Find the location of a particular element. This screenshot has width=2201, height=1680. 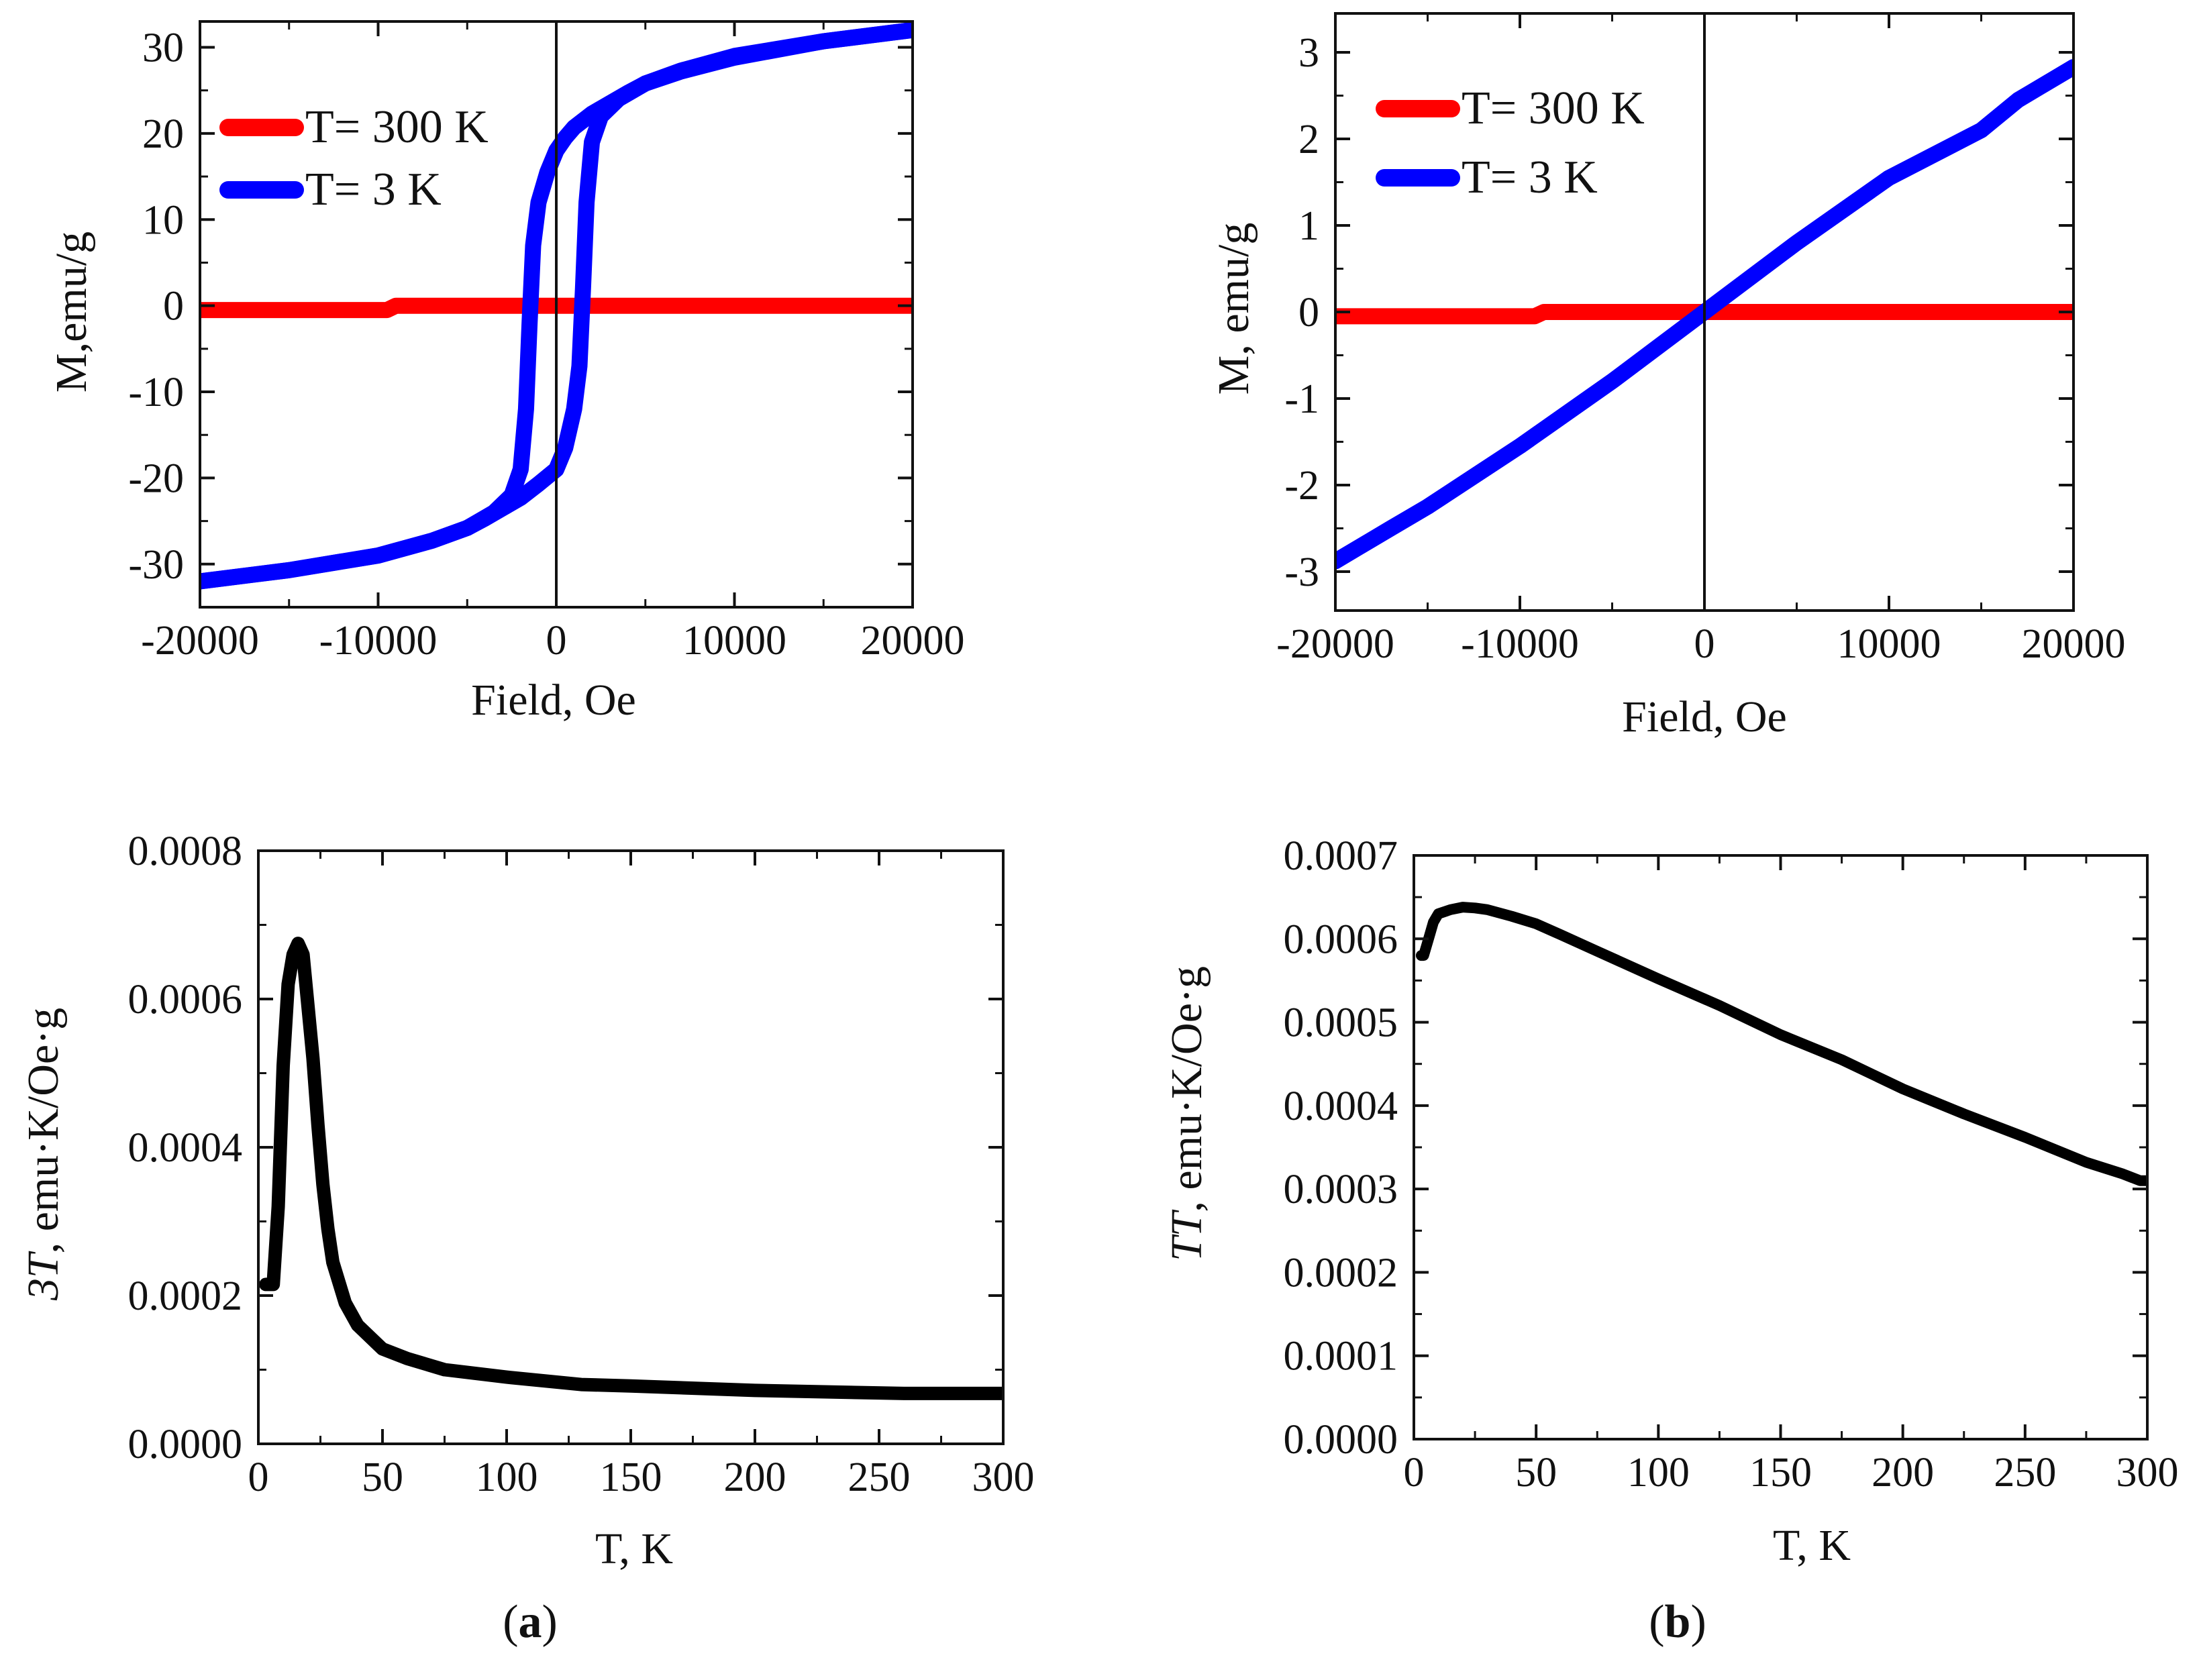

y-axis-label: M, emu/g is located at coordinates (1233, 309).